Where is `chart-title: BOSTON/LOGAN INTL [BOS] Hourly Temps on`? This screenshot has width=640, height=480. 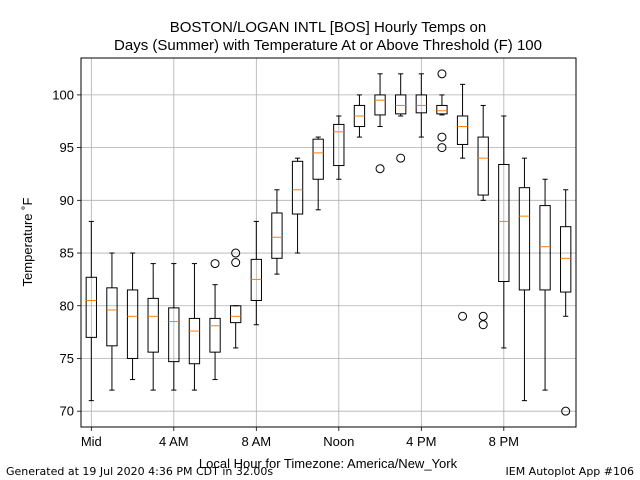 chart-title: BOSTON/LOGAN INTL [BOS] Hourly Temps on is located at coordinates (328, 27).